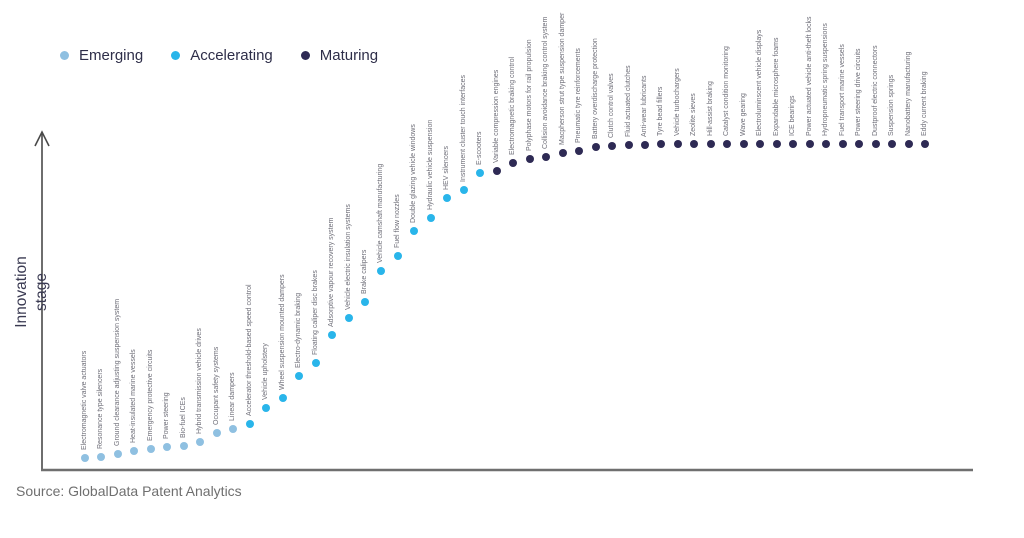  I want to click on data-point-label: Resonance type silencers, so click(101, 408).